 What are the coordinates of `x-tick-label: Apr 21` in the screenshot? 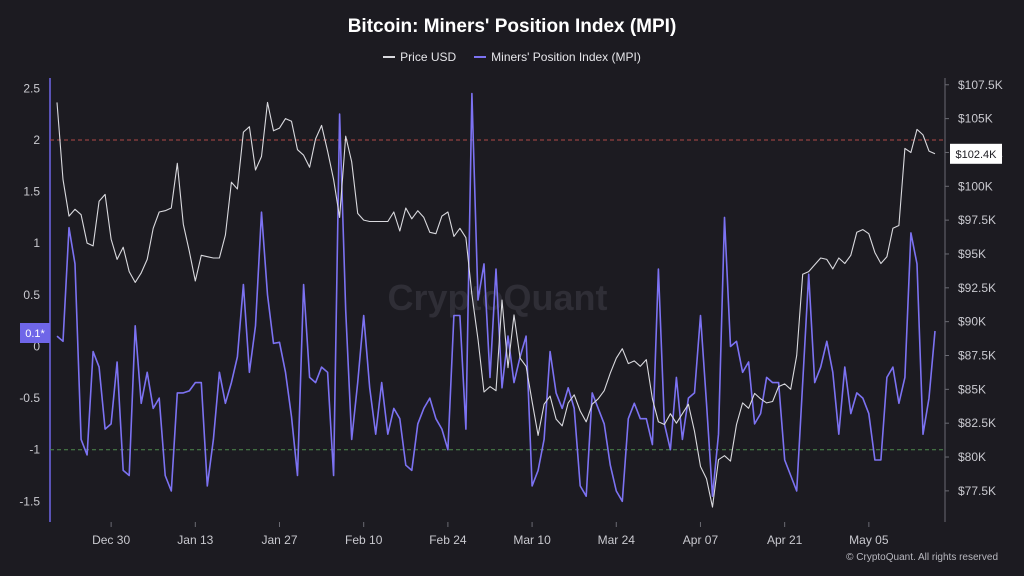 It's located at (785, 540).